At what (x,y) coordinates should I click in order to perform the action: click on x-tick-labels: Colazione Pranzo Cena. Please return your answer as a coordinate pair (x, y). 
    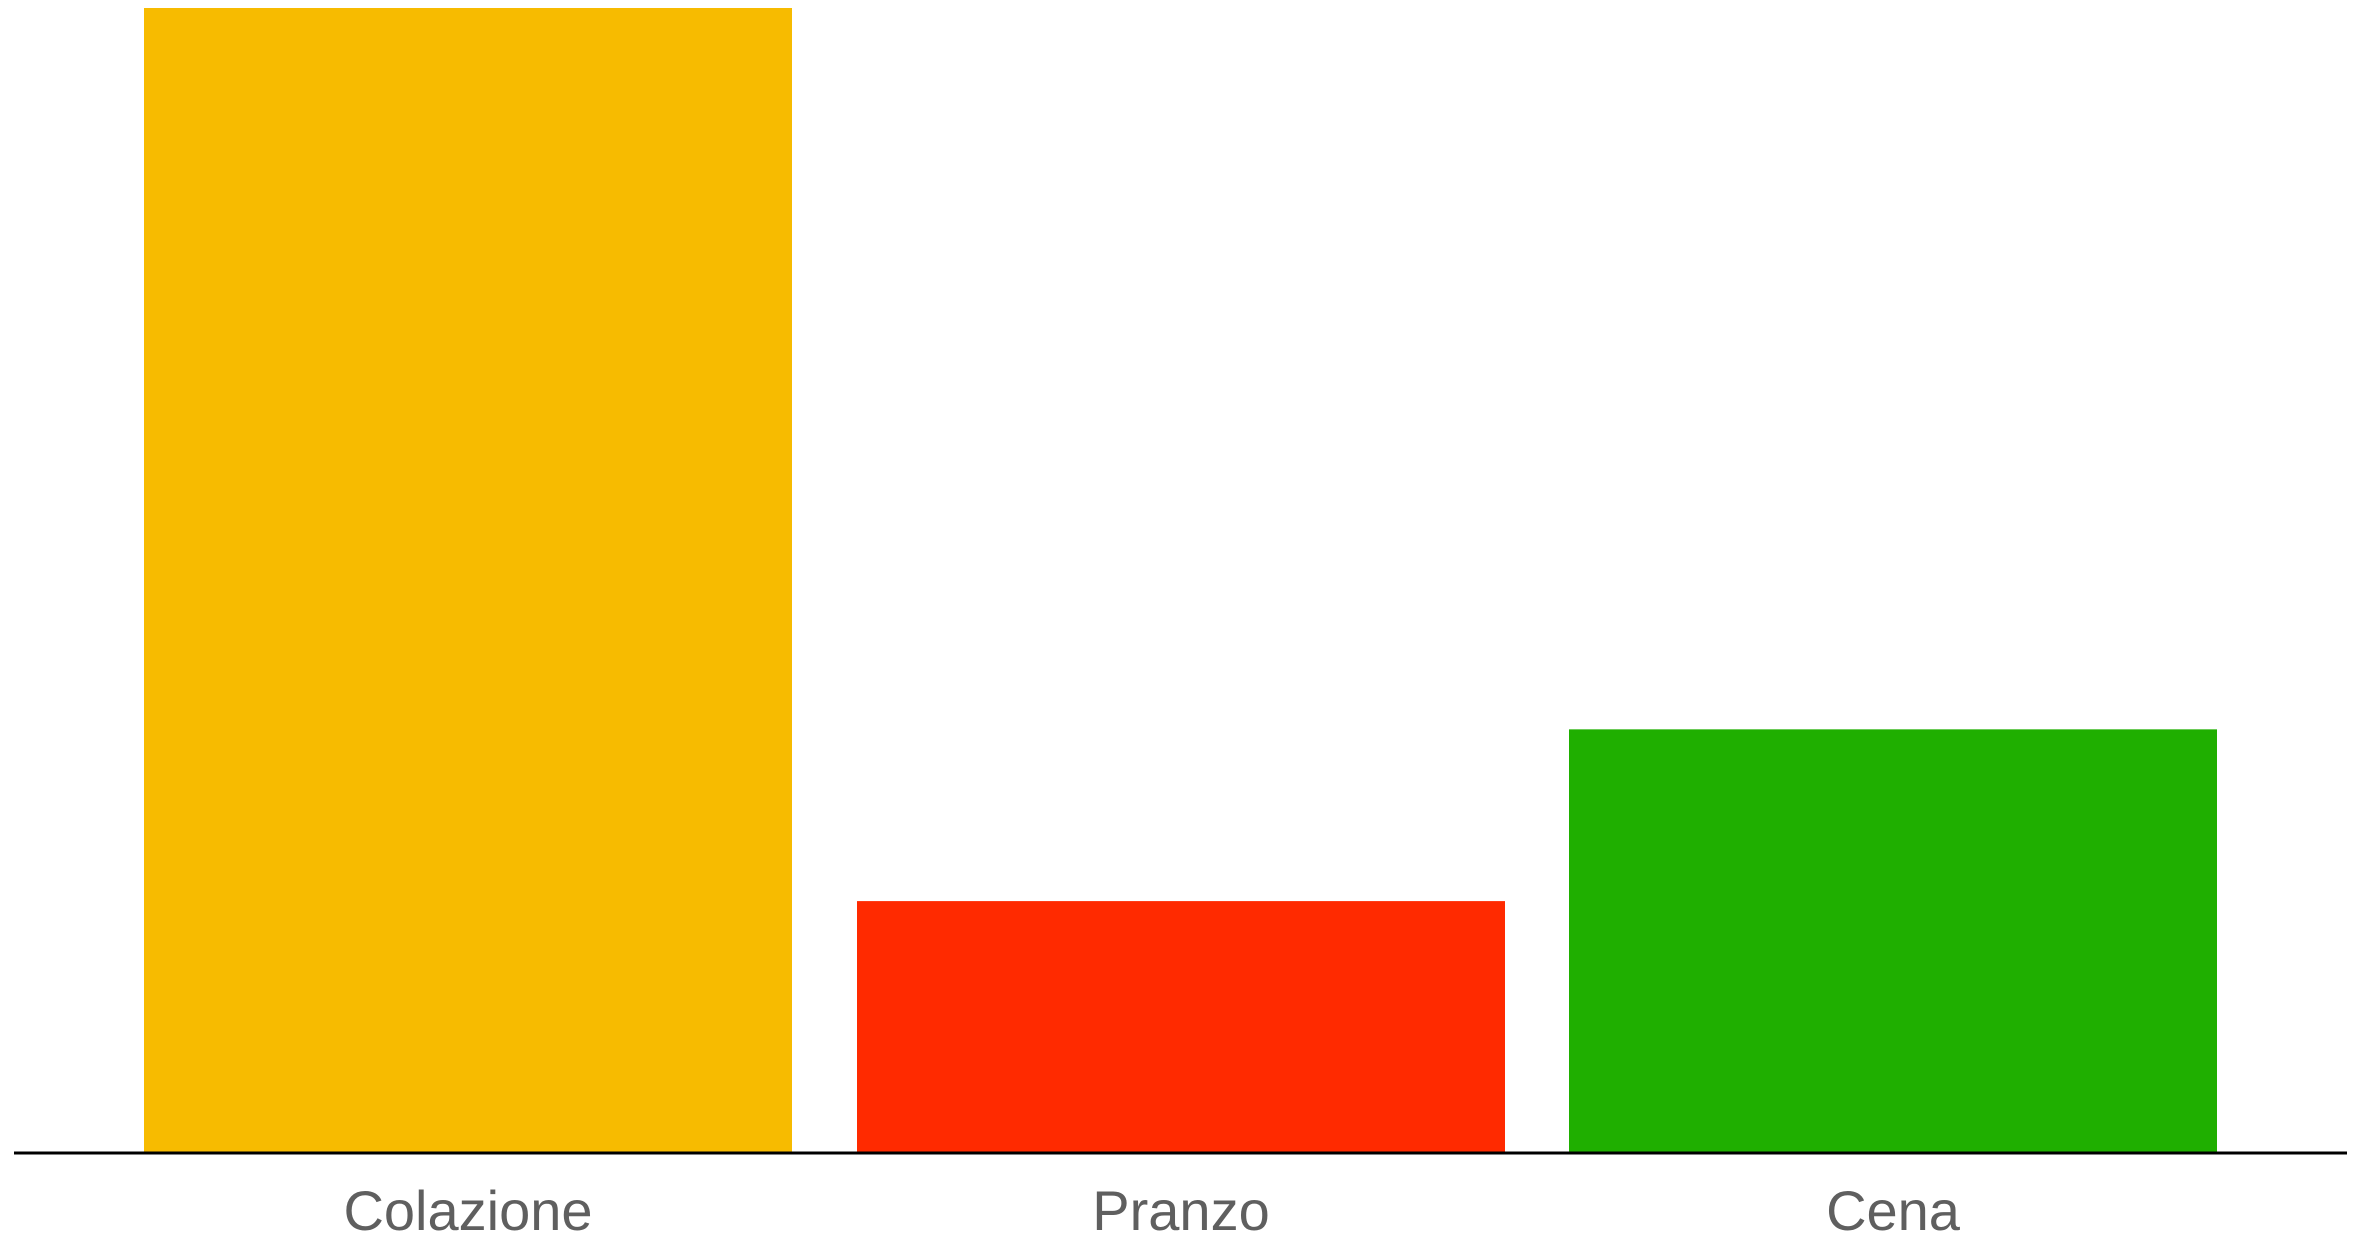
    Looking at the image, I should click on (1152, 1210).